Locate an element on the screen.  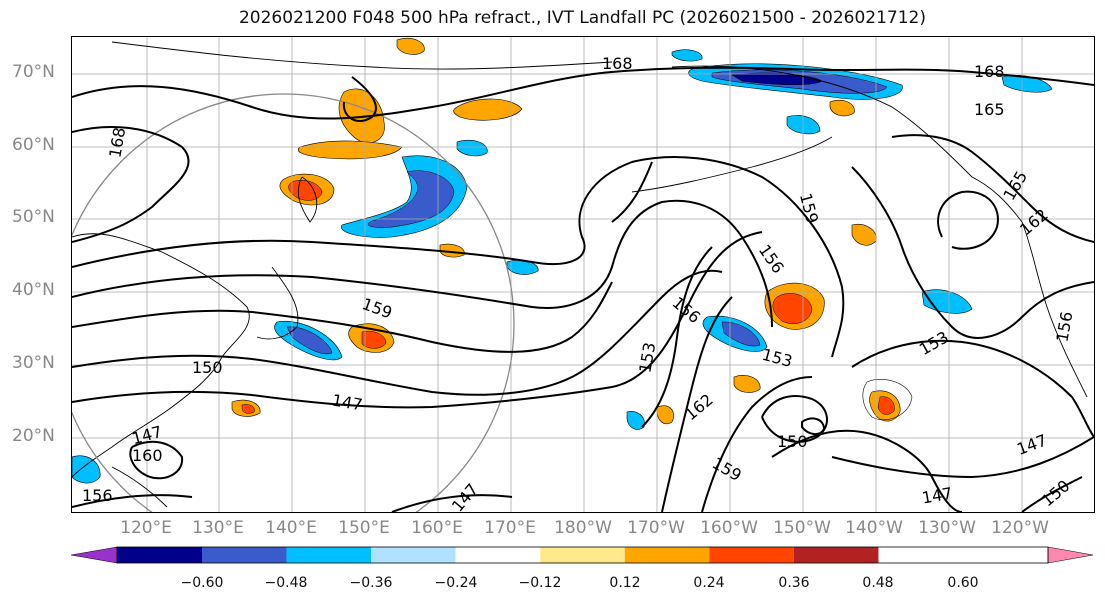
lon-label-160w: 160°W is located at coordinates (729, 528).